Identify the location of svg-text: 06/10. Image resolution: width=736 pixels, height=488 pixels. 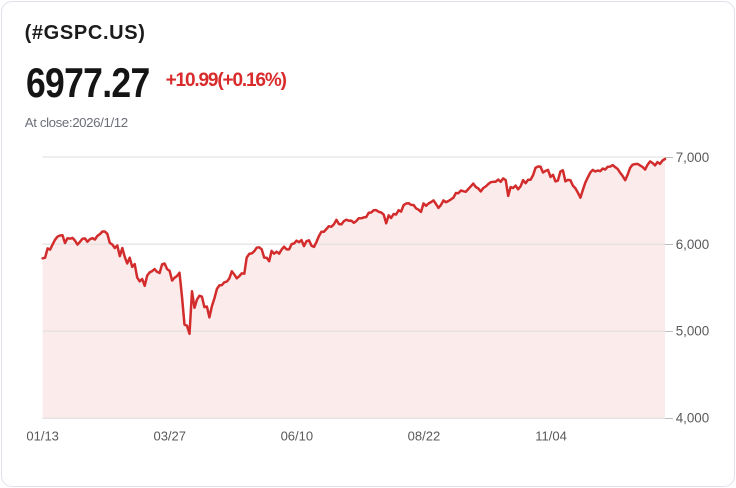
(297, 435).